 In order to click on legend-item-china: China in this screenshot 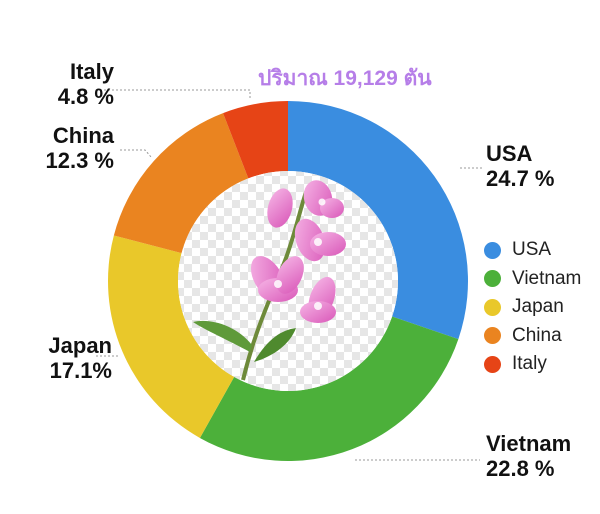, I will do `click(532, 336)`.